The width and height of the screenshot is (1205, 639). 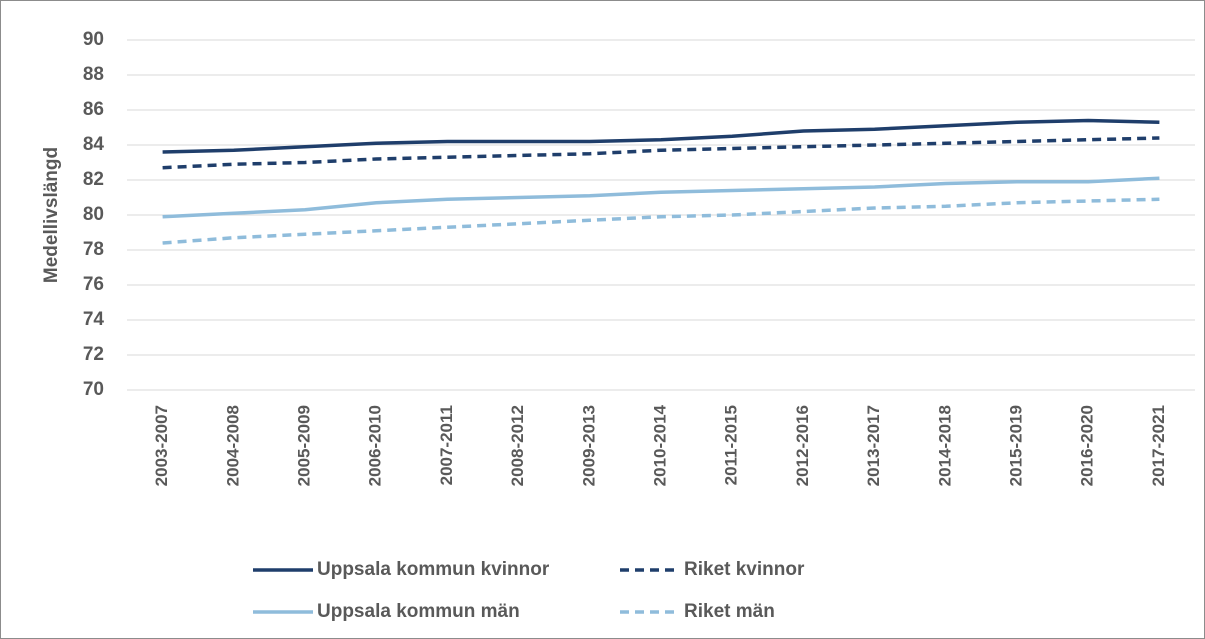 What do you see at coordinates (944, 445) in the screenshot?
I see `x-tick-label: 2014-2018` at bounding box center [944, 445].